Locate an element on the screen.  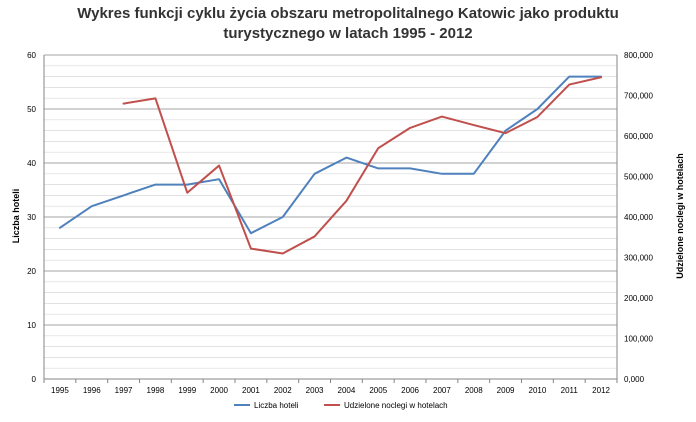
left-y-tick-labels: 0 10 20 30 40 50 60 is located at coordinates (31, 217).